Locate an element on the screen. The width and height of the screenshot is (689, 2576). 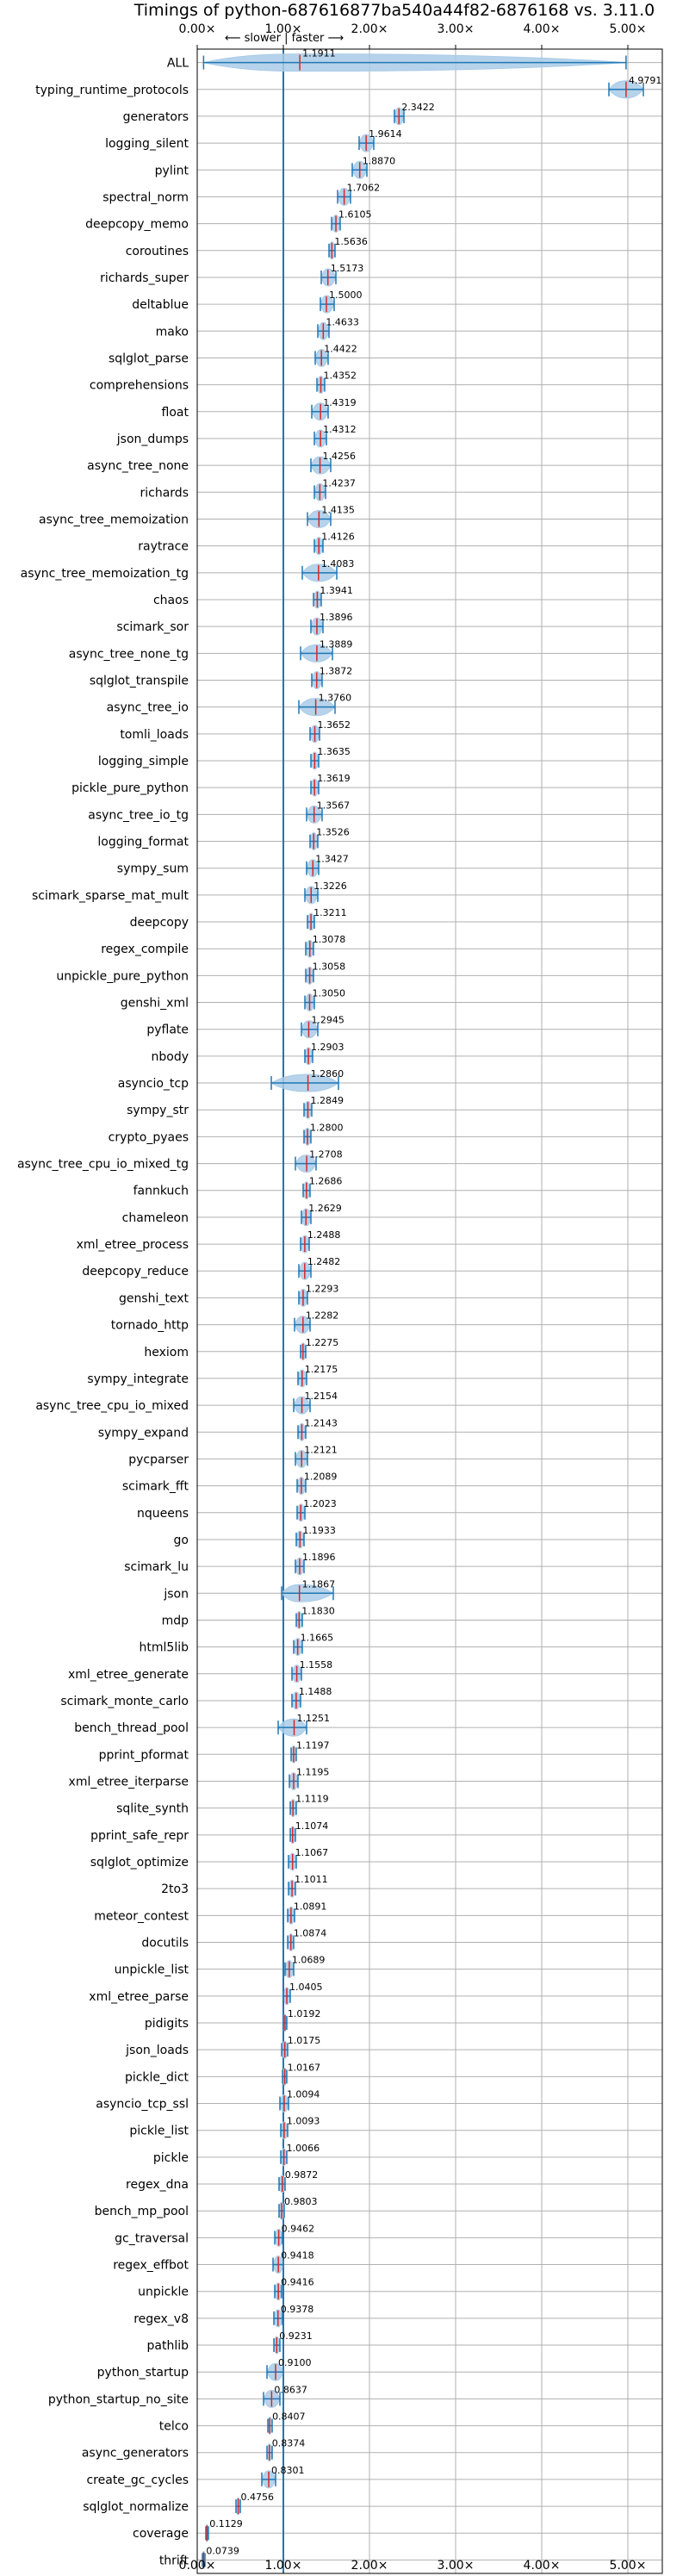
x-tick-label-top: 4.00× is located at coordinates (542, 29).